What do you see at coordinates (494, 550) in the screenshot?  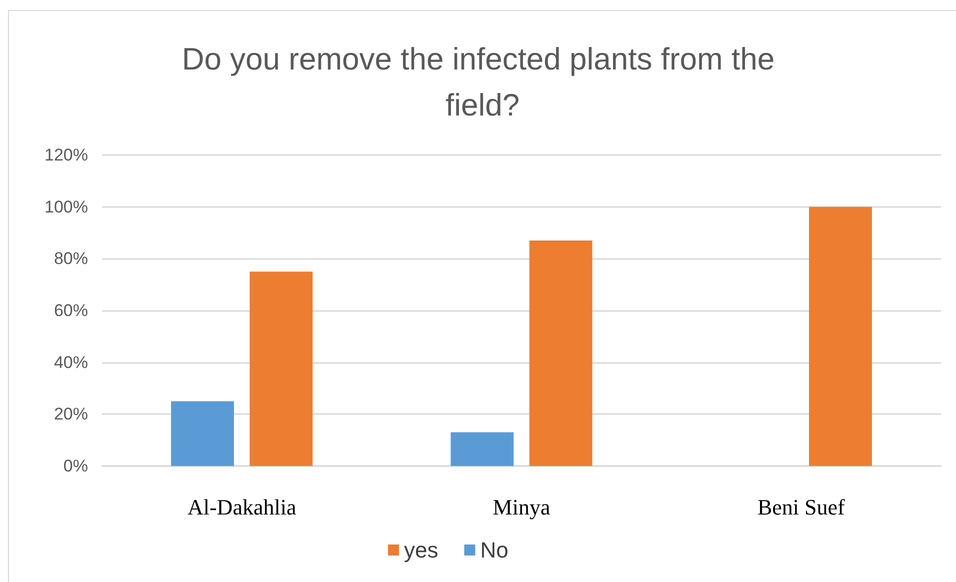 I see `legend-label: No` at bounding box center [494, 550].